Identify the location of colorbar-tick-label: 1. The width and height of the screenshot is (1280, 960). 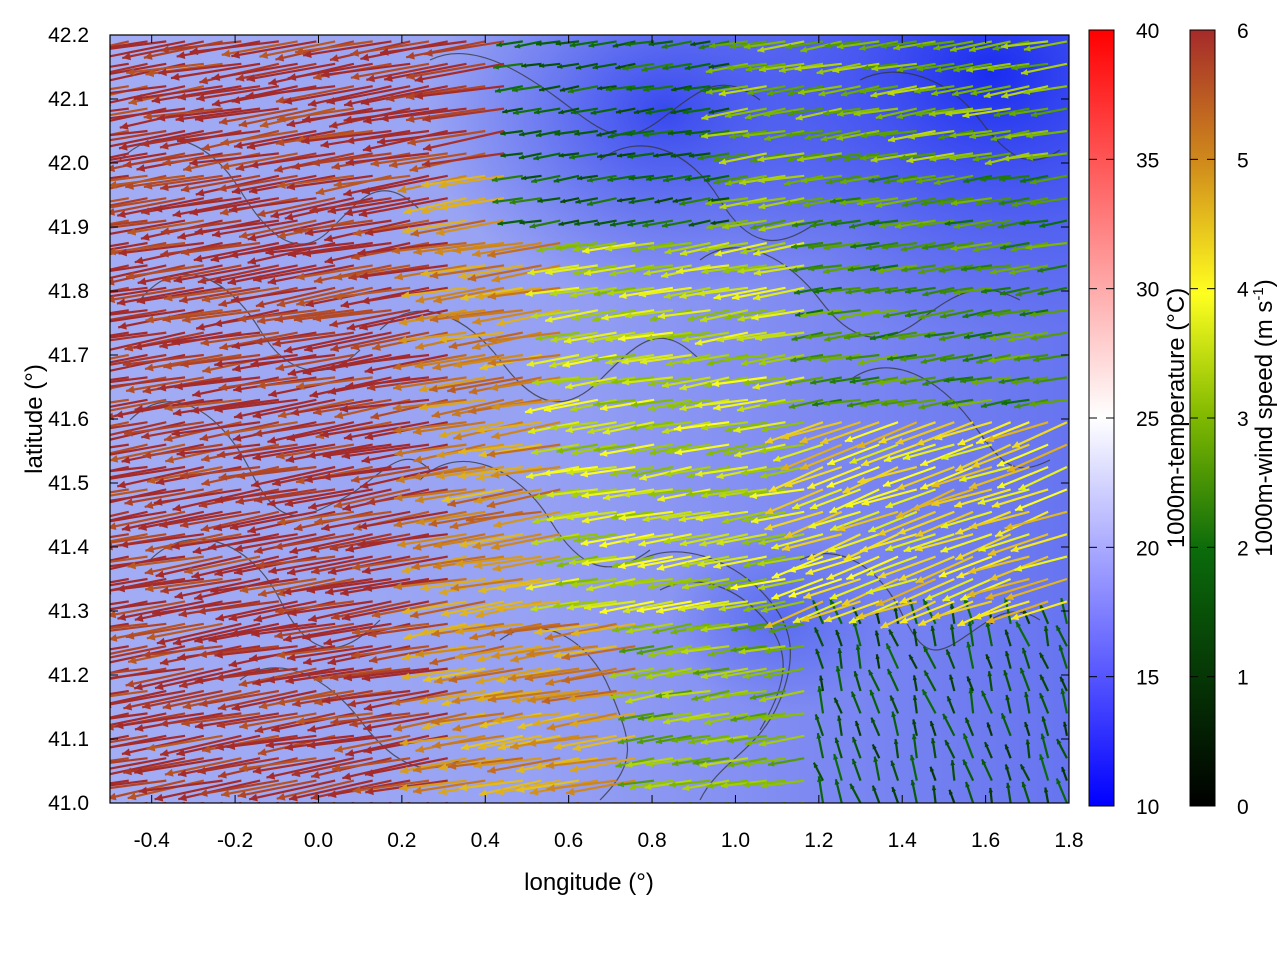
(1243, 678).